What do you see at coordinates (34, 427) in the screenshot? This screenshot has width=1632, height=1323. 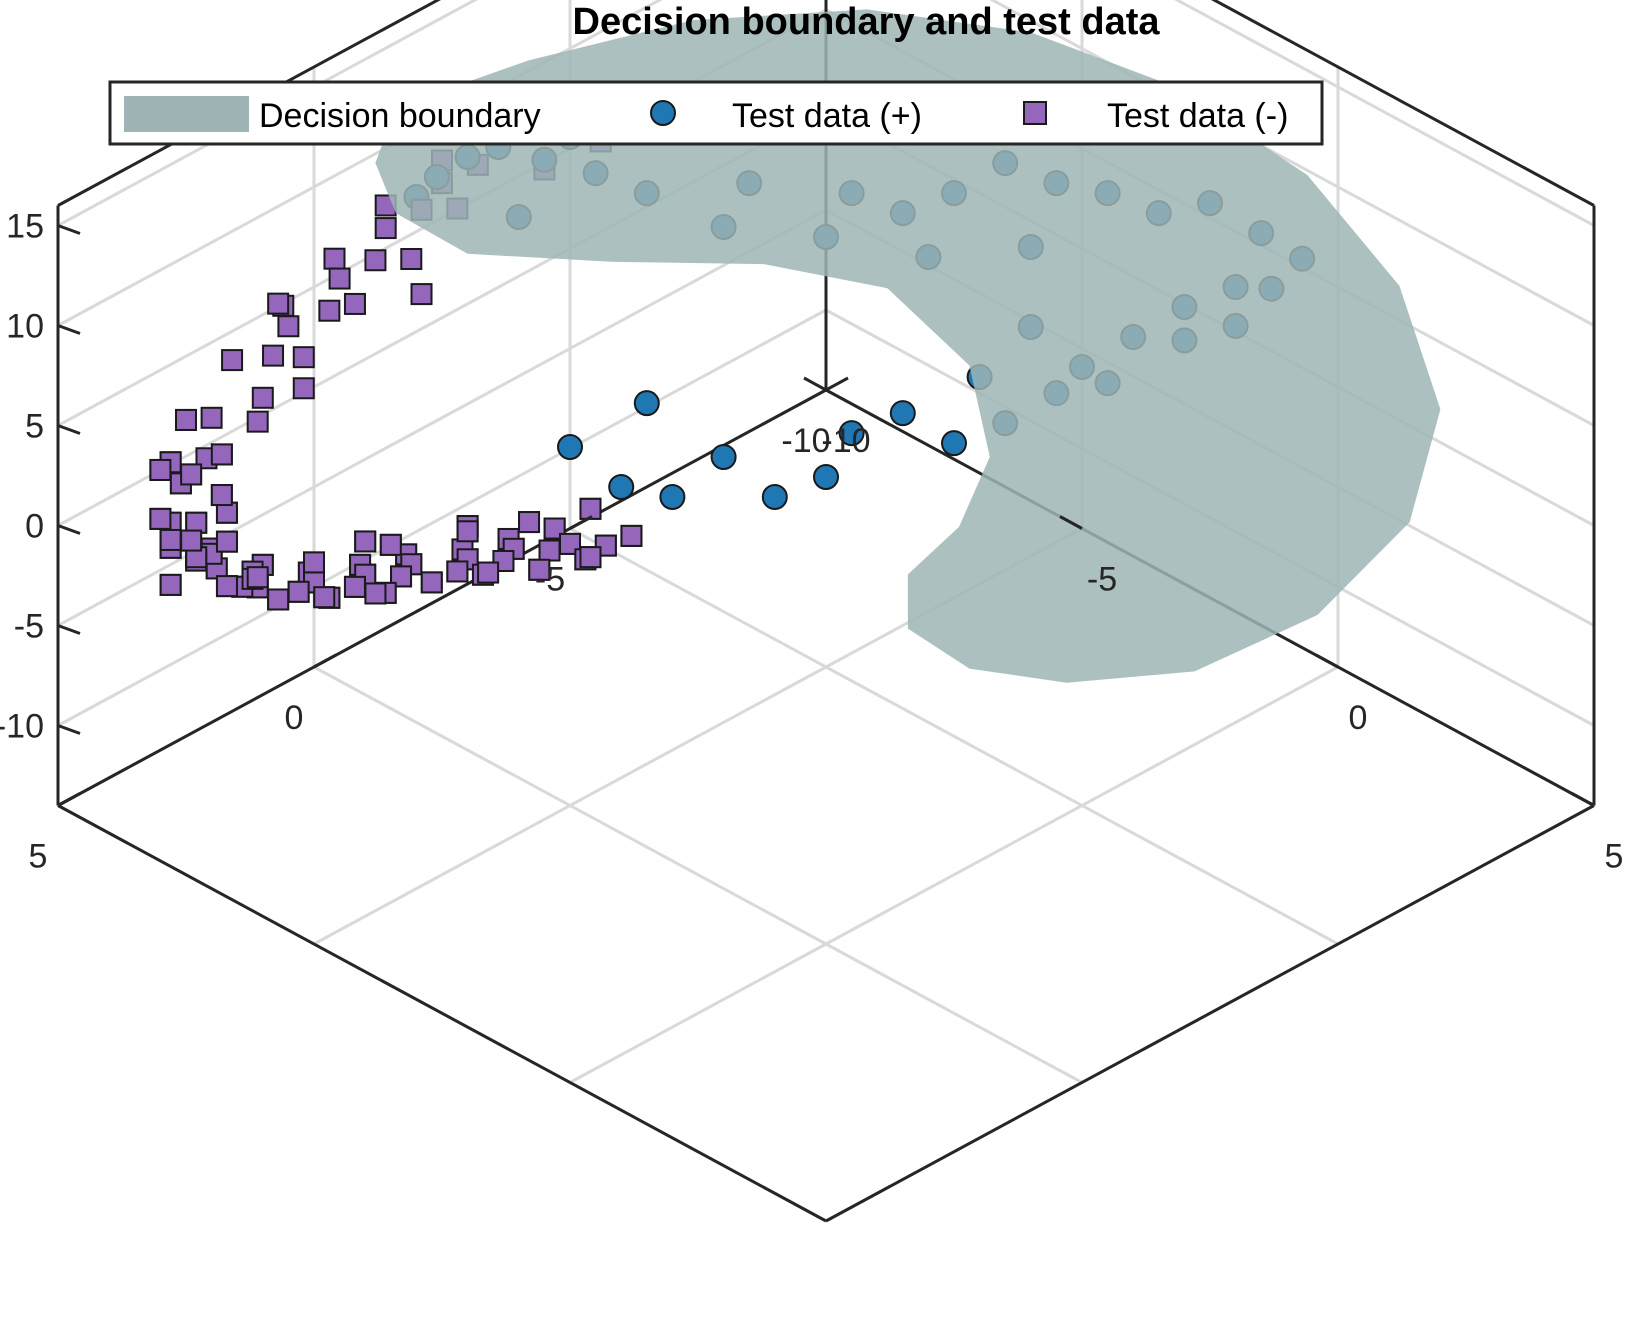 I see `z-tick-label: 5` at bounding box center [34, 427].